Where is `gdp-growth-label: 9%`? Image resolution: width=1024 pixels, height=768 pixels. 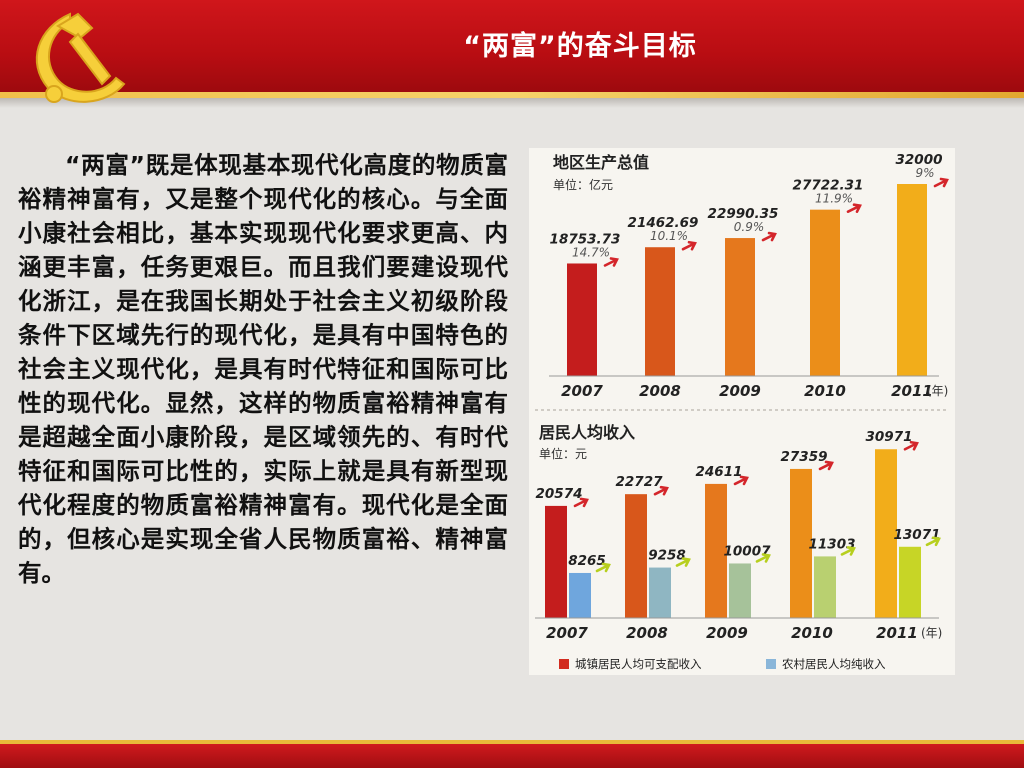
gdp-growth-label: 9% is located at coordinates (924, 173).